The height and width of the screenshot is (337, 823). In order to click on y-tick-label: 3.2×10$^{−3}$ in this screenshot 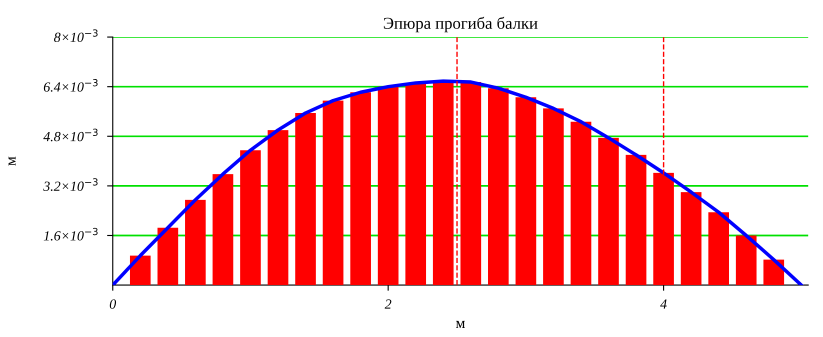, I will do `click(70, 184)`.